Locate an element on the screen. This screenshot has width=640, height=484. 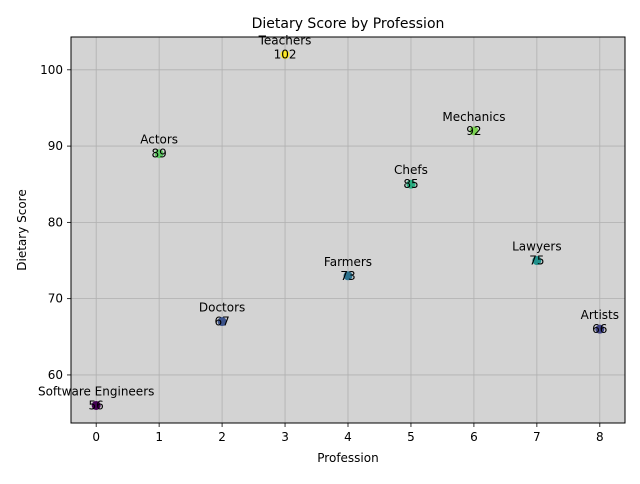
y-tick-label: 100 is located at coordinates (51, 70).